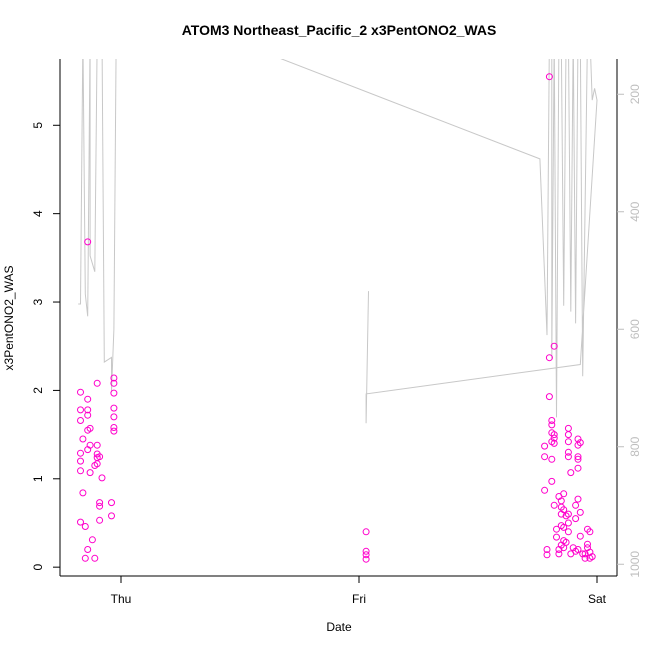  Describe the element at coordinates (45, 346) in the screenshot. I see `y-axis-left: 0 1 2 3 4 5` at that location.